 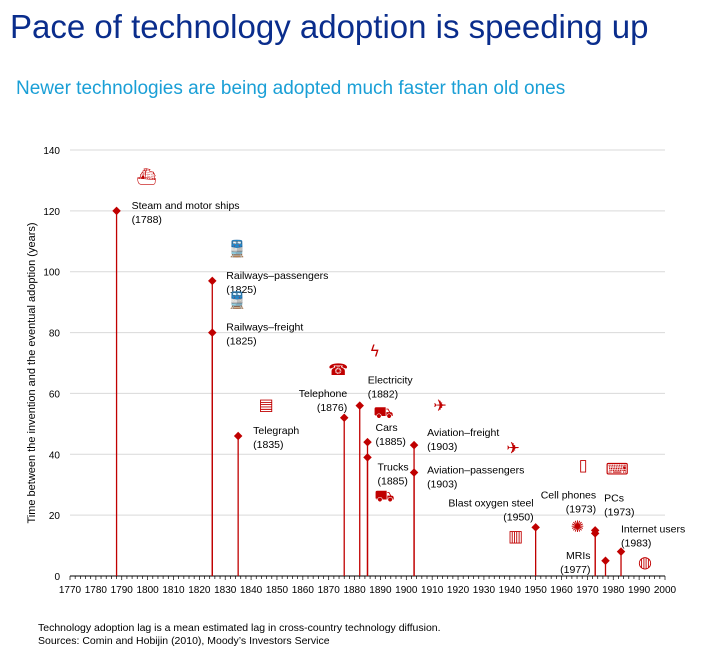 I want to click on y-tick-label: 60, so click(x=55, y=394).